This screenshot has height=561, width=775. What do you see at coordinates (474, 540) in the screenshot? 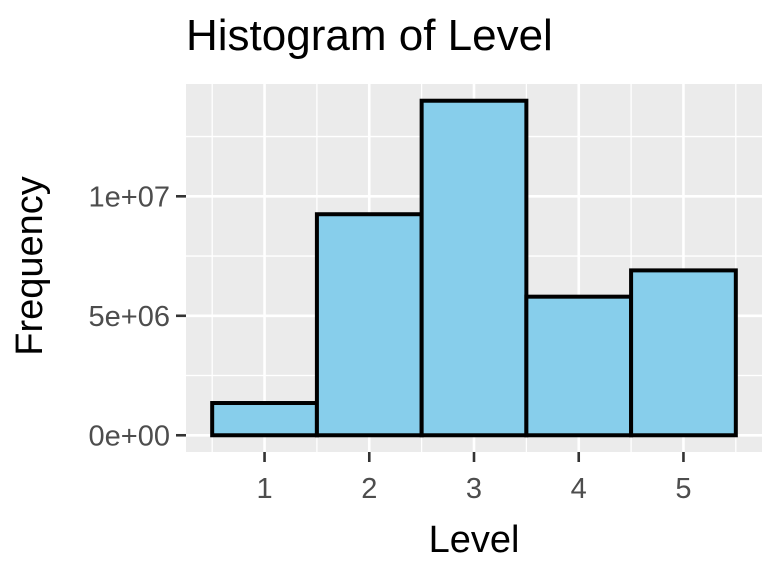
I see `x-axis-title: Level` at bounding box center [474, 540].